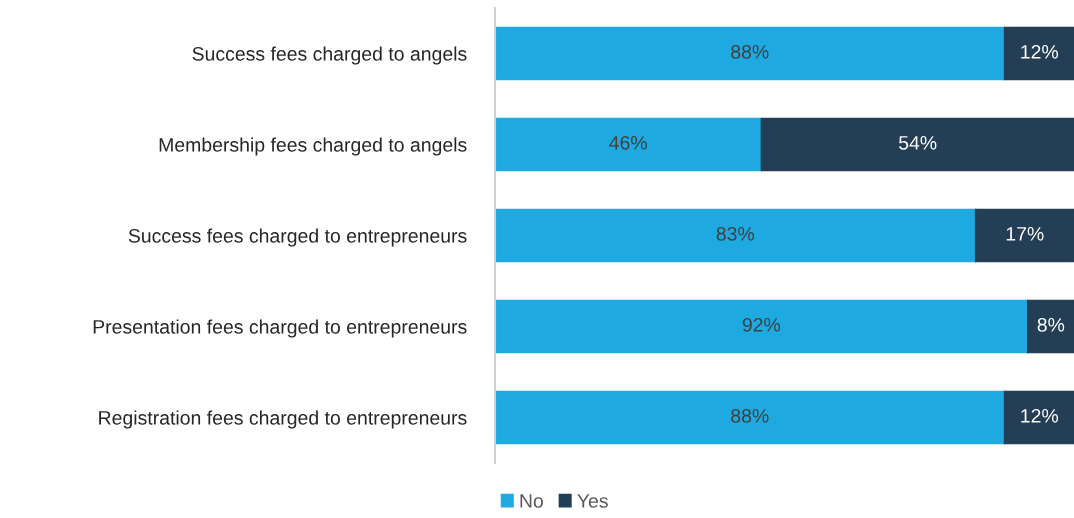 The width and height of the screenshot is (1074, 518). I want to click on legend-label: No, so click(531, 501).